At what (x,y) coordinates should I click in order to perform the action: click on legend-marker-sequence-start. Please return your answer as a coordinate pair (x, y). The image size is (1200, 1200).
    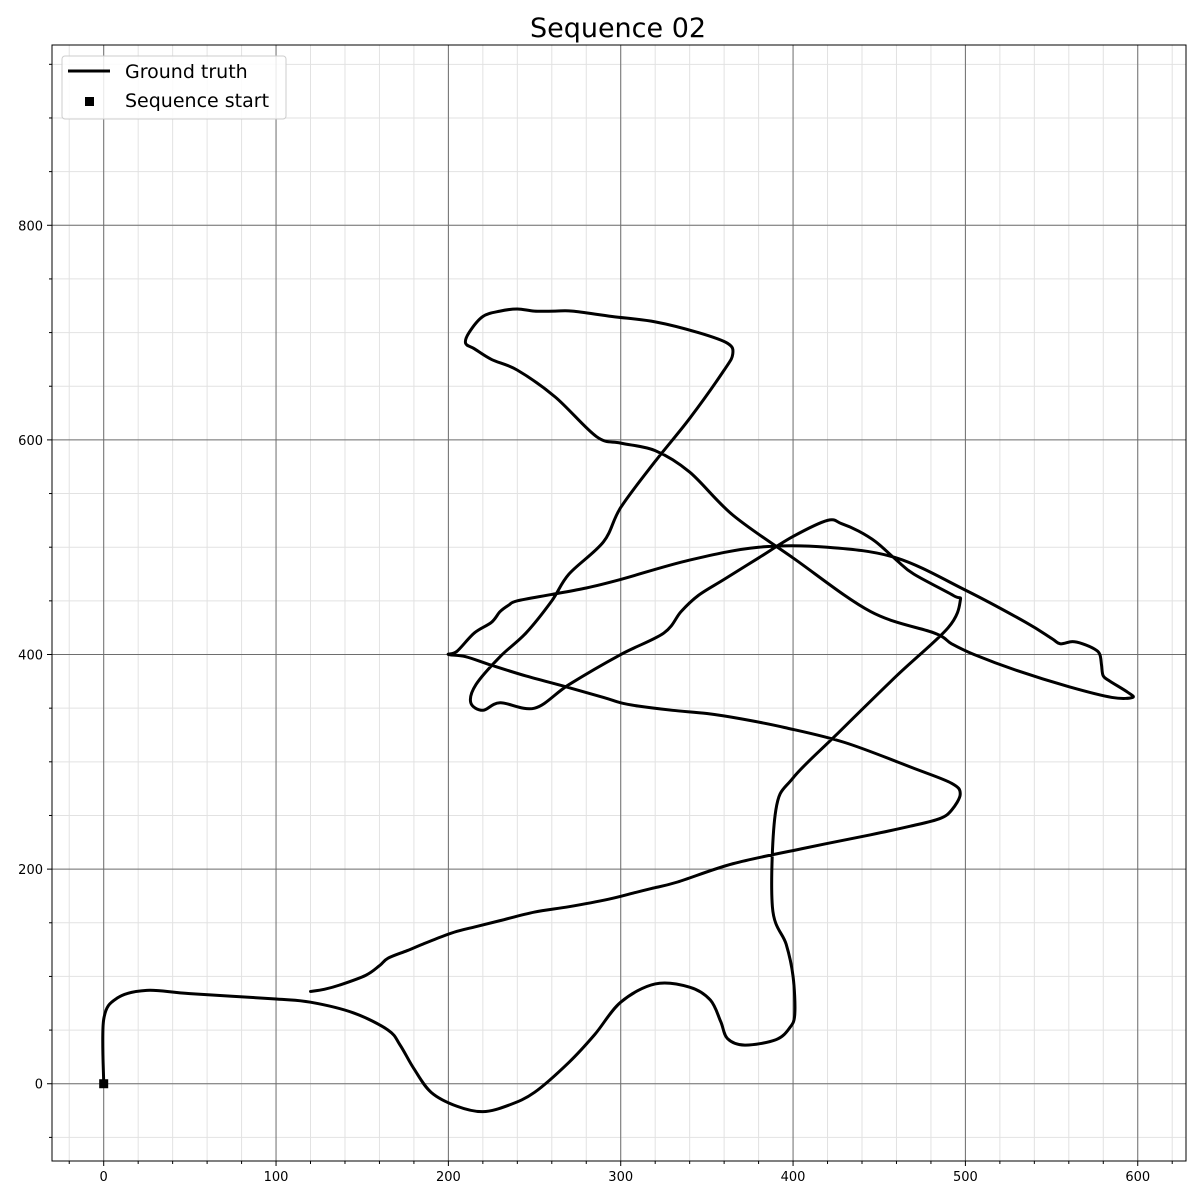
    Looking at the image, I should click on (89, 101).